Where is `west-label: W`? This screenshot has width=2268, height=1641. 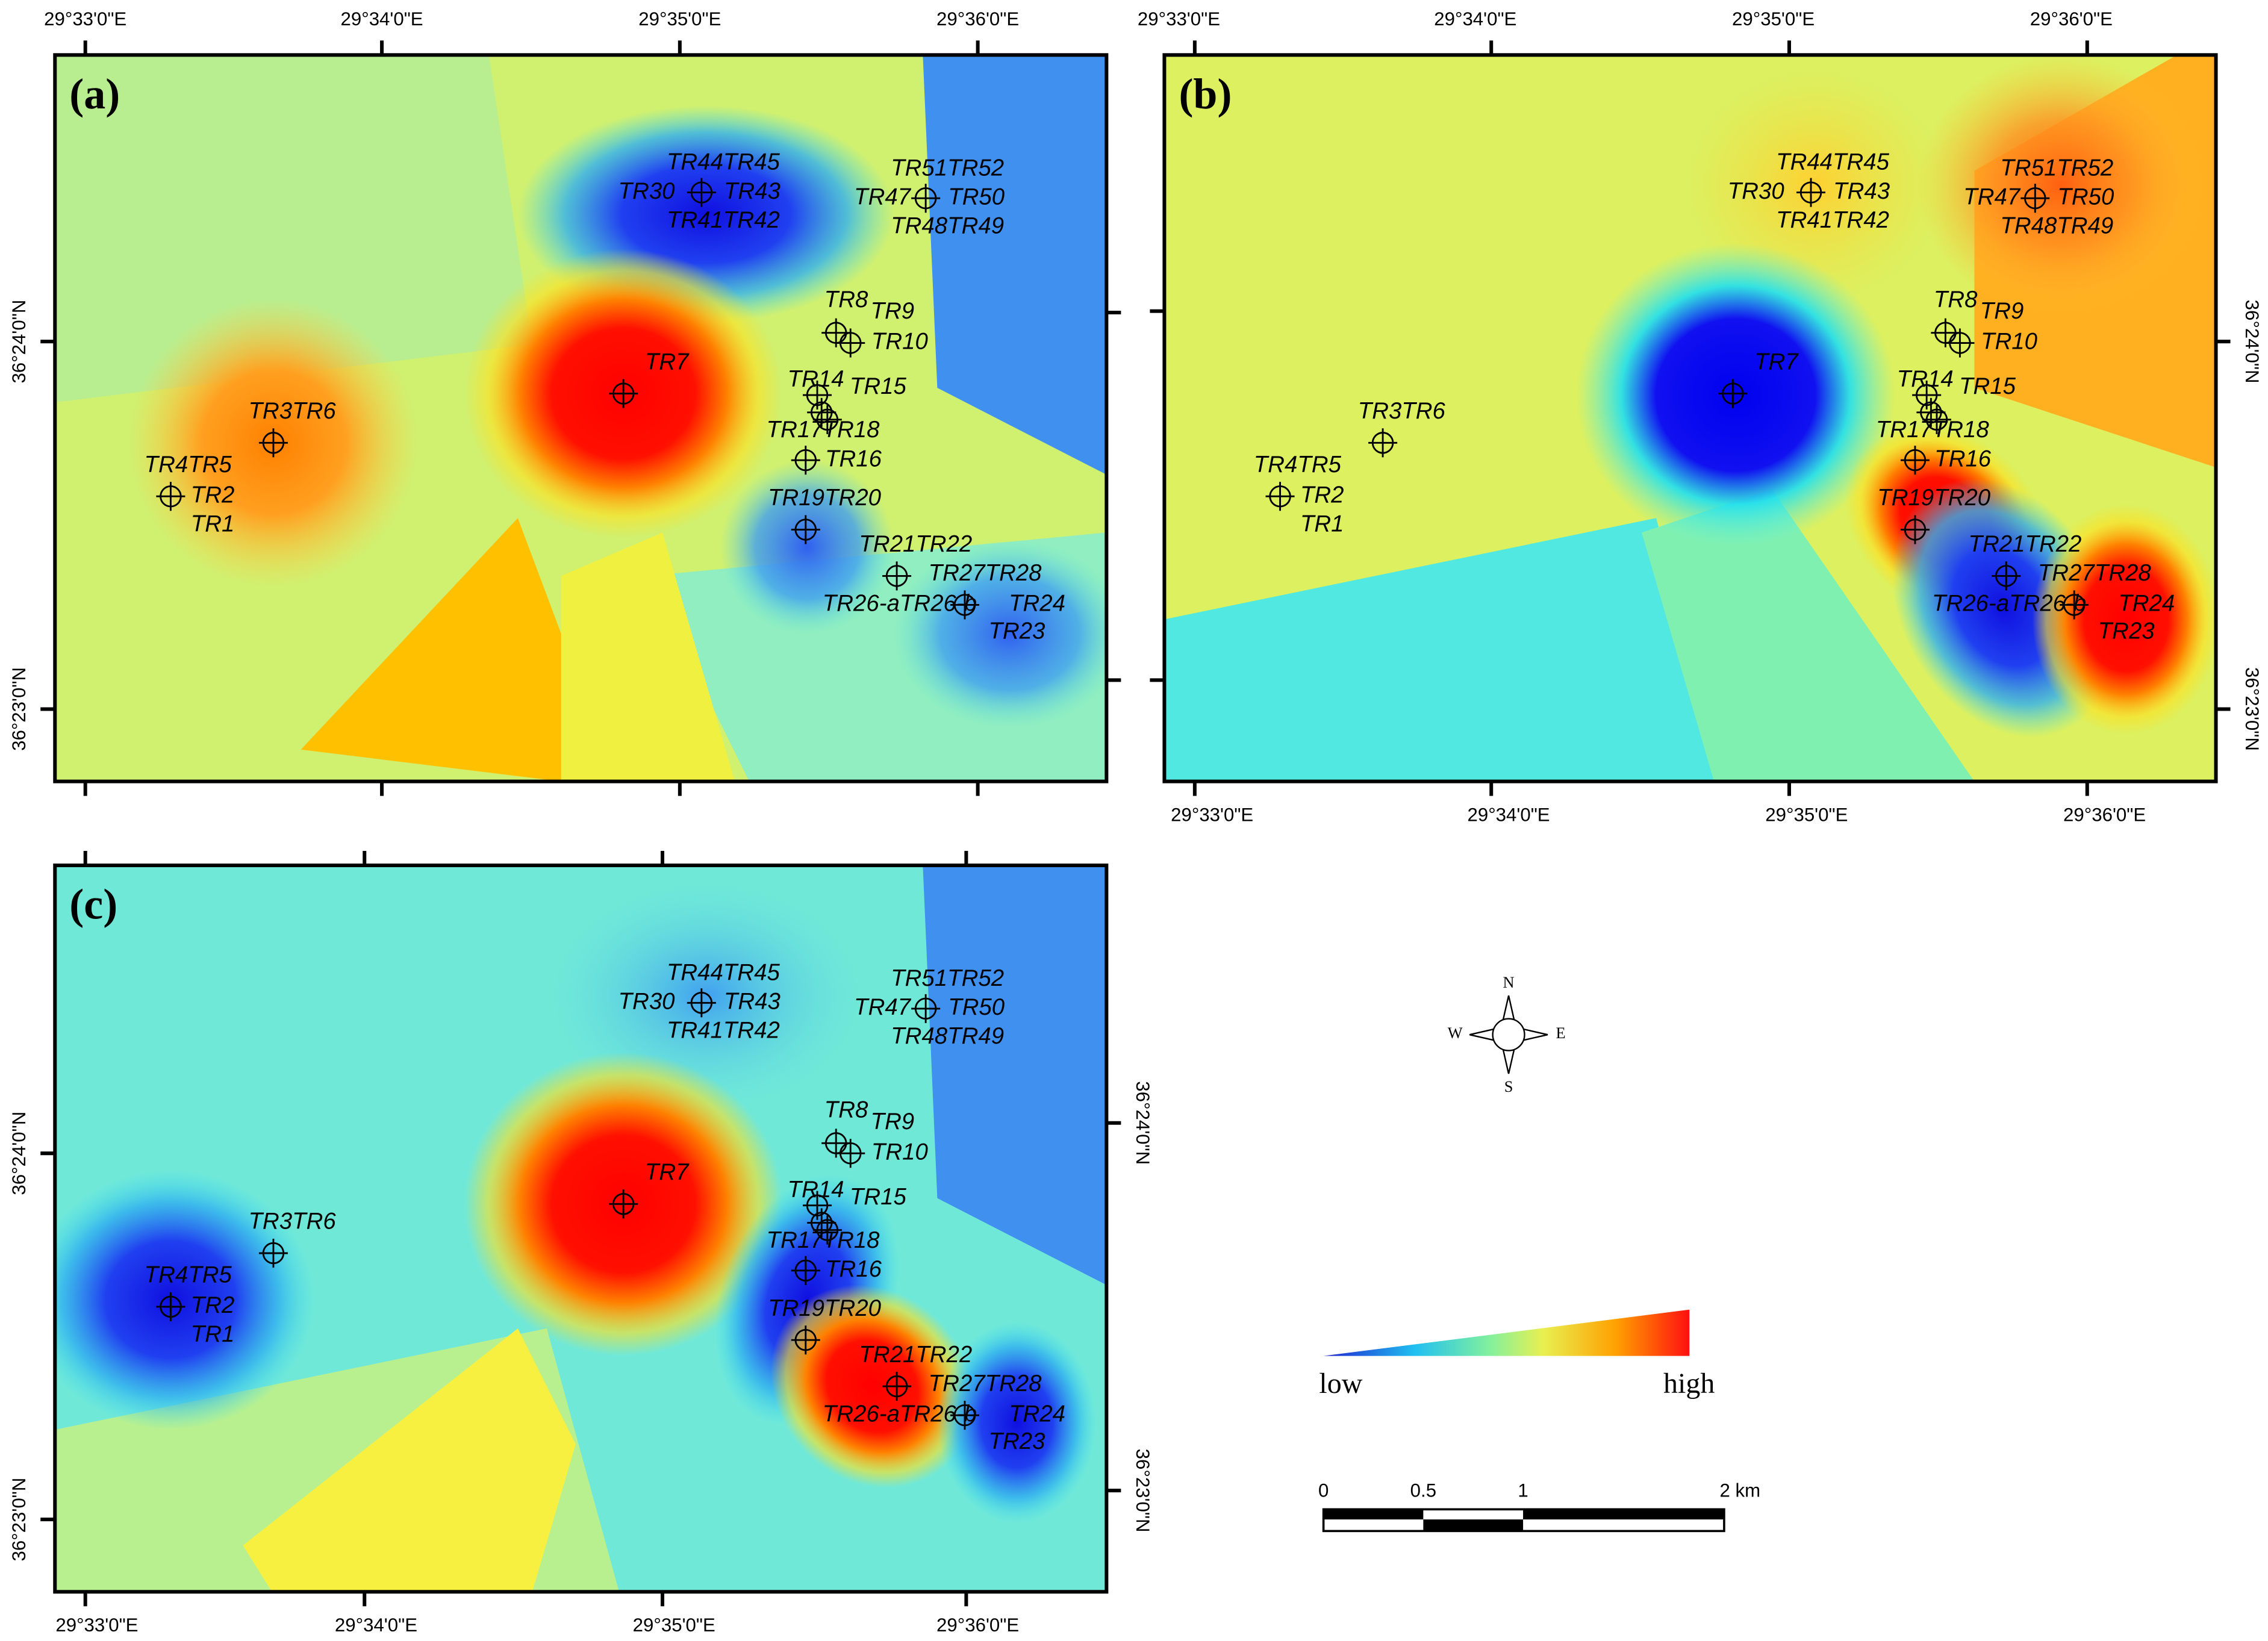
west-label: W is located at coordinates (1456, 1033).